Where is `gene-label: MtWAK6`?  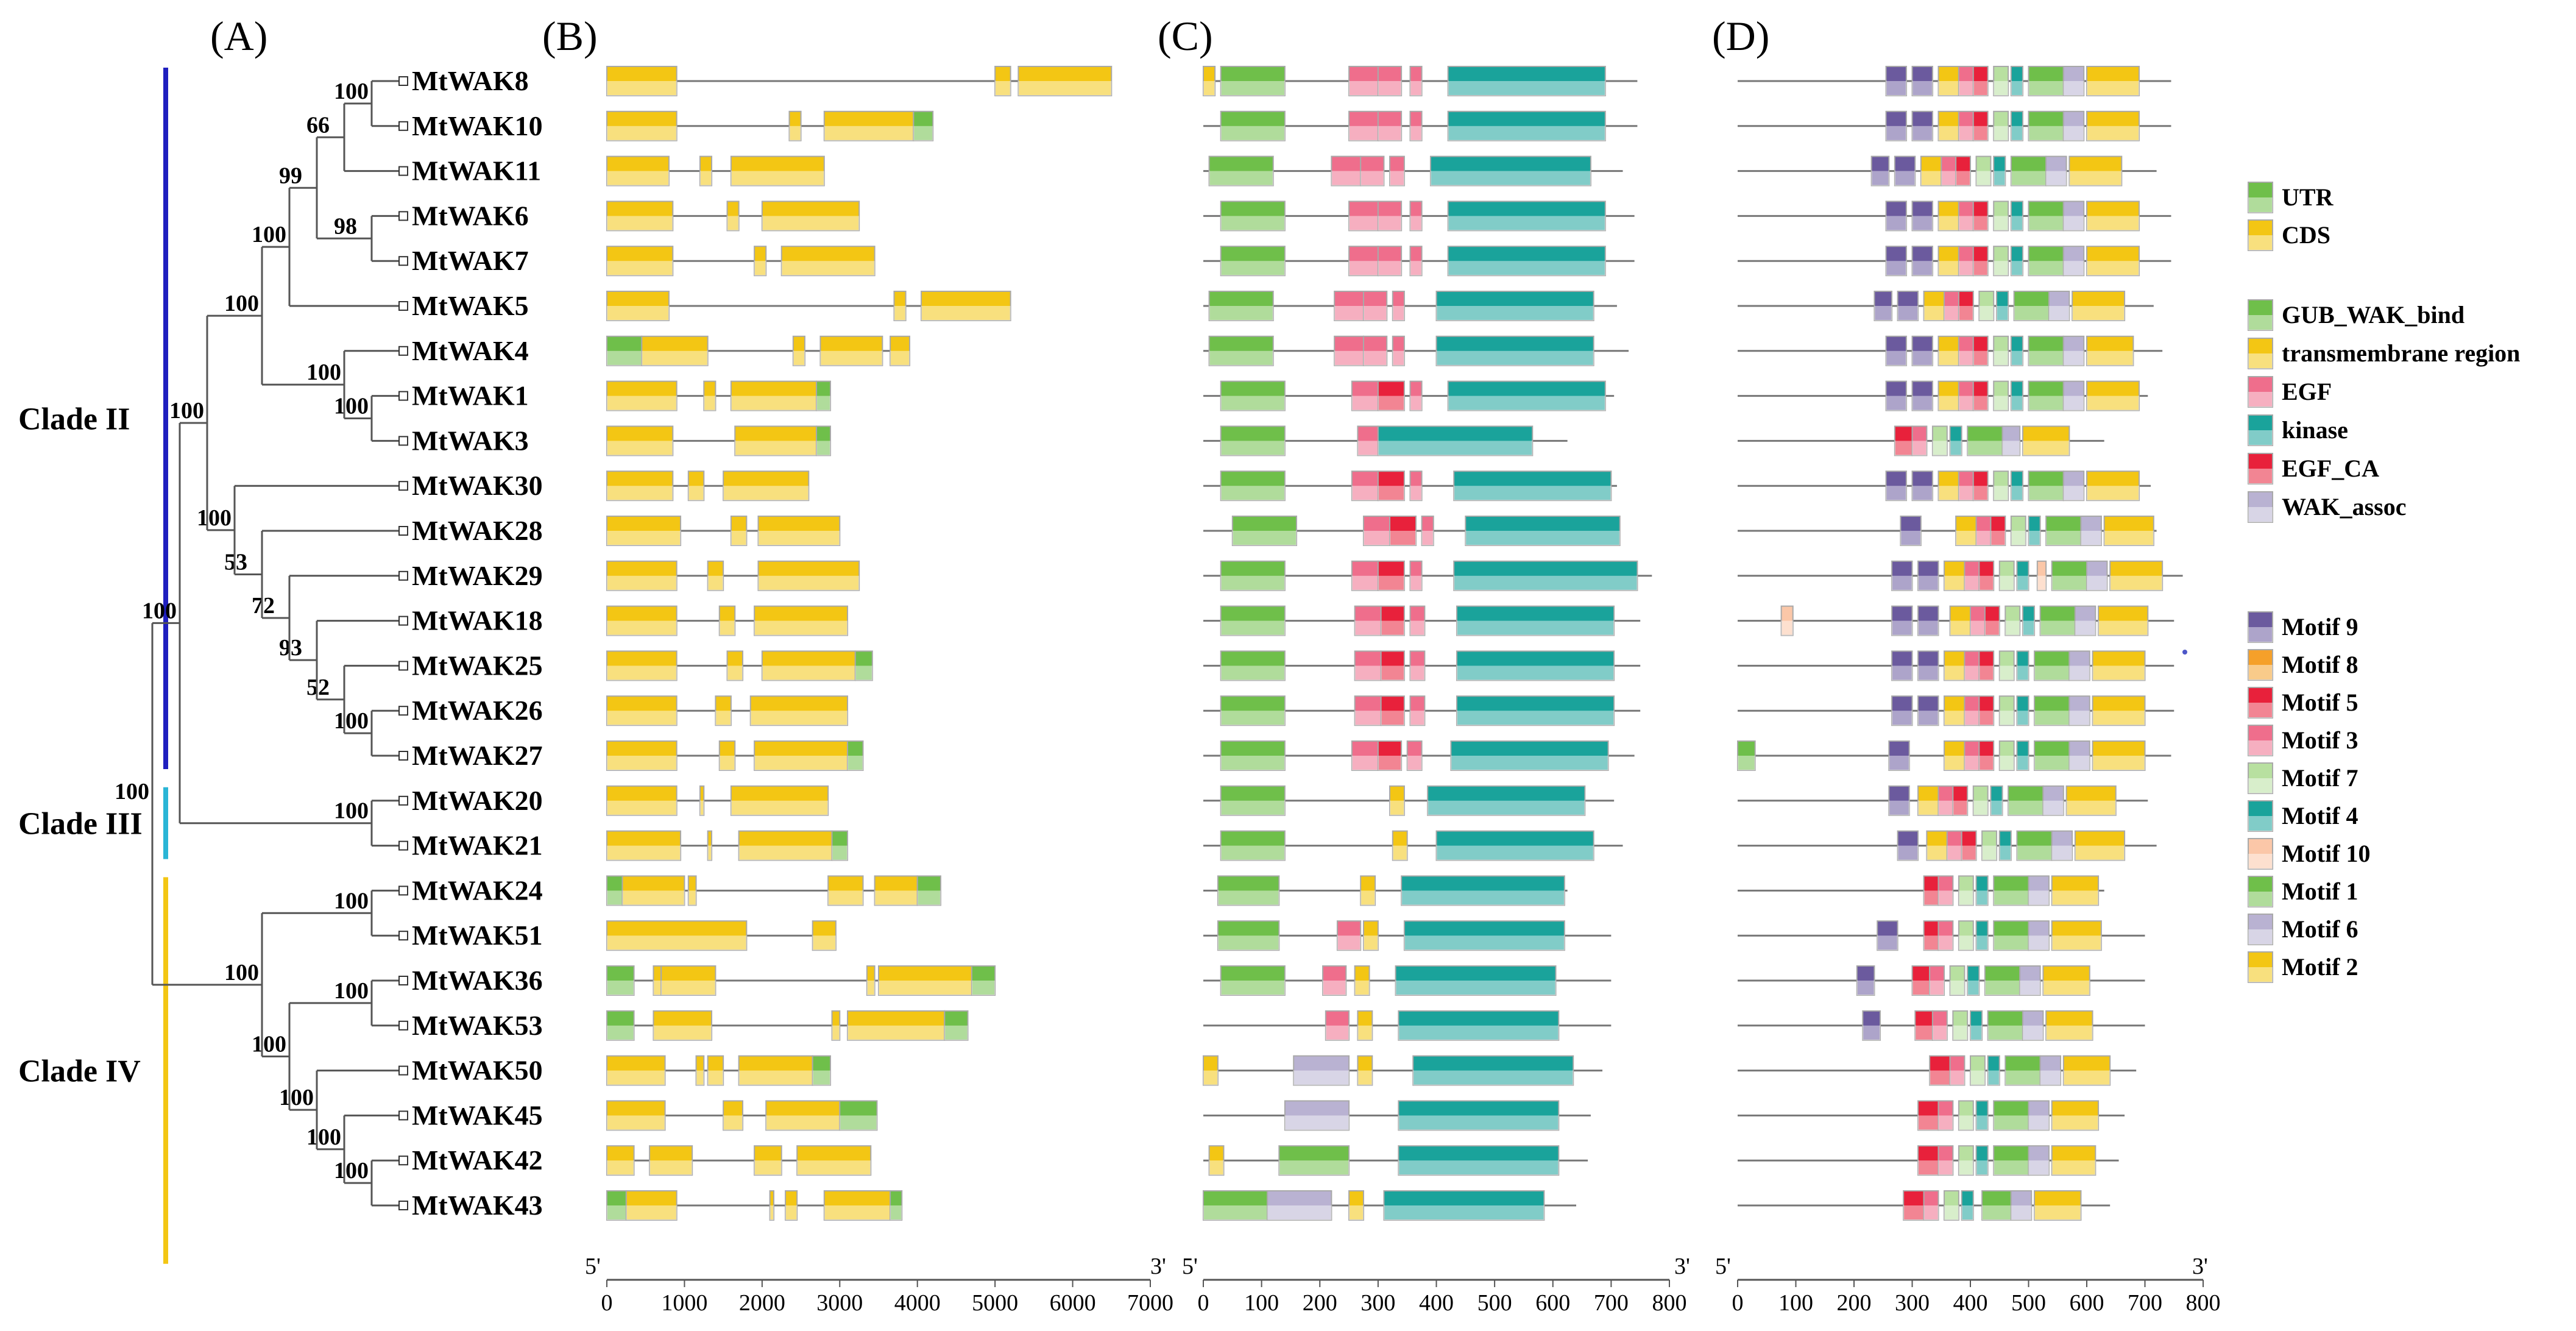
gene-label: MtWAK6 is located at coordinates (470, 215).